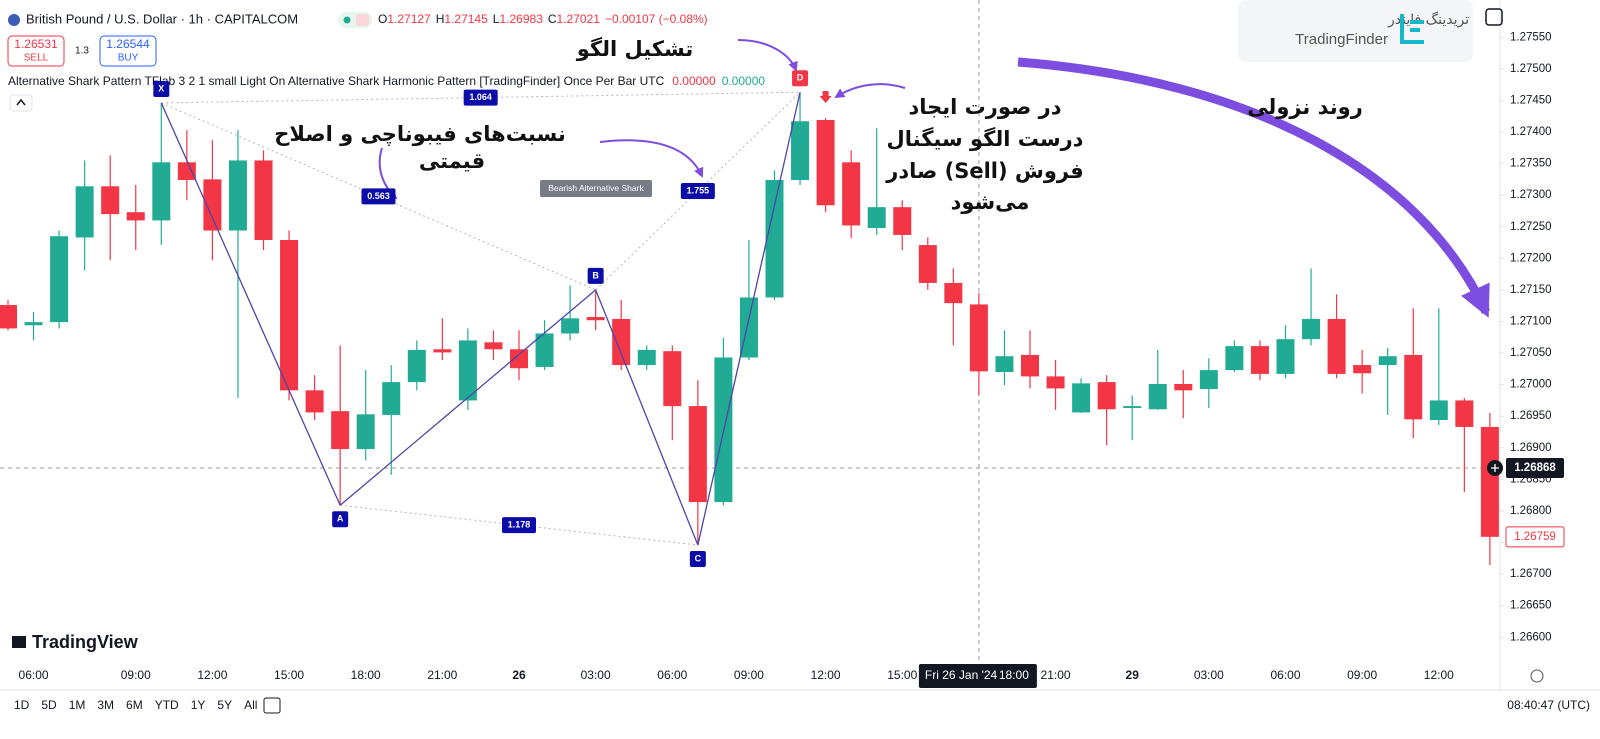 The image size is (1600, 739). I want to click on pattern-name-box, so click(596, 188).